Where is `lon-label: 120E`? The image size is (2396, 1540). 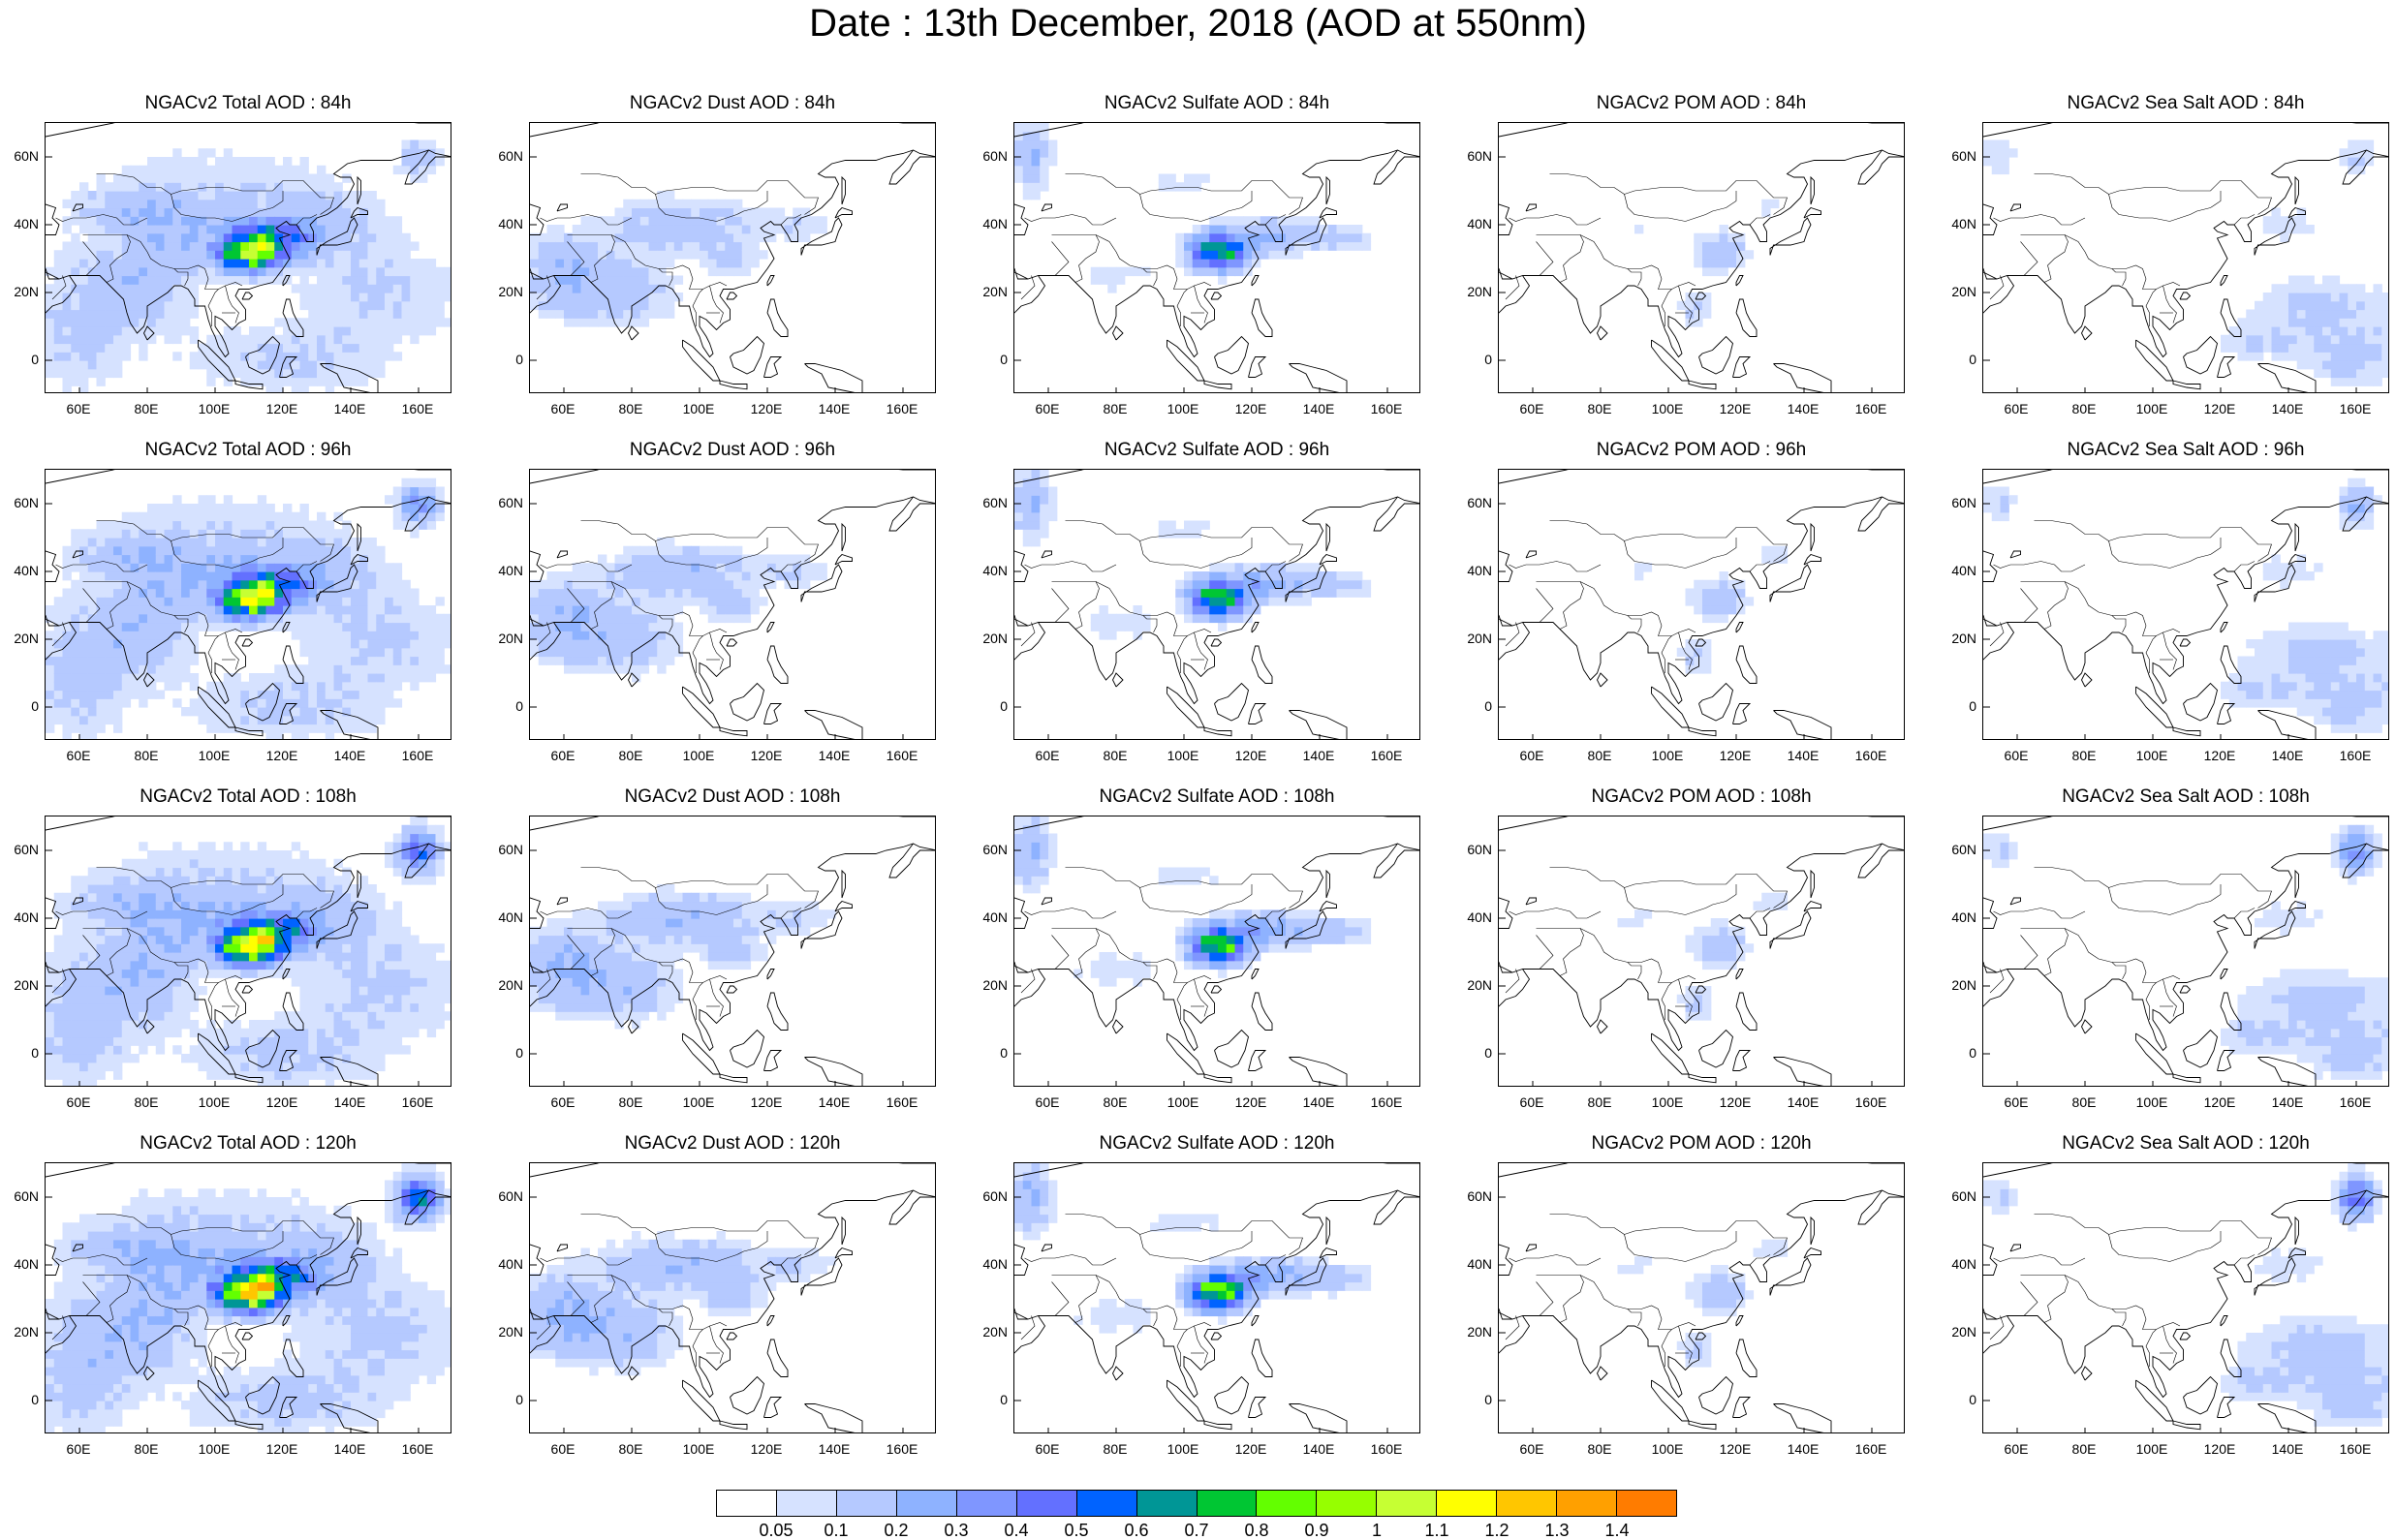 lon-label: 120E is located at coordinates (282, 408).